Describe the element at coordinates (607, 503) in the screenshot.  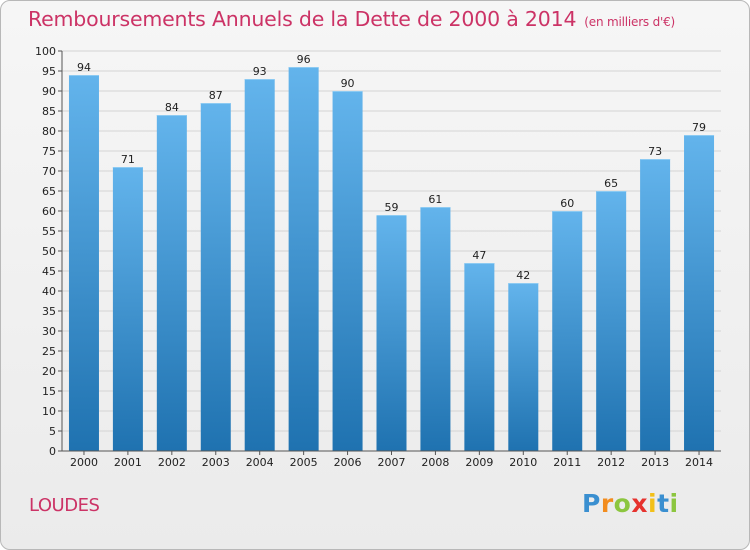
I see `logo-letter: r` at that location.